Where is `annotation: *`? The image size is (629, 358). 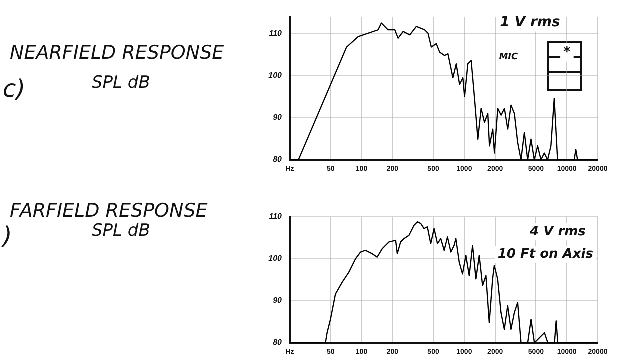
annotation: * is located at coordinates (568, 52).